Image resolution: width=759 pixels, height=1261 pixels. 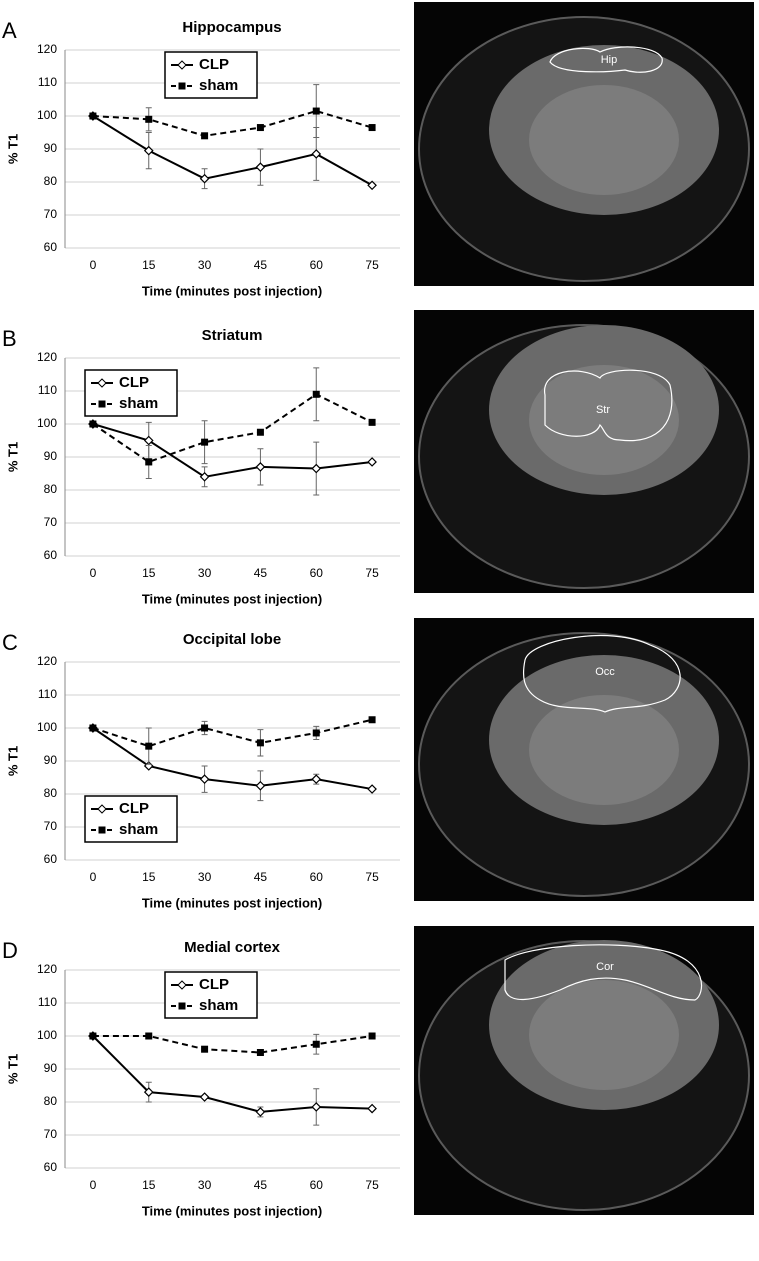 What do you see at coordinates (232, 639) in the screenshot?
I see `chart-title: Occipital lobe` at bounding box center [232, 639].